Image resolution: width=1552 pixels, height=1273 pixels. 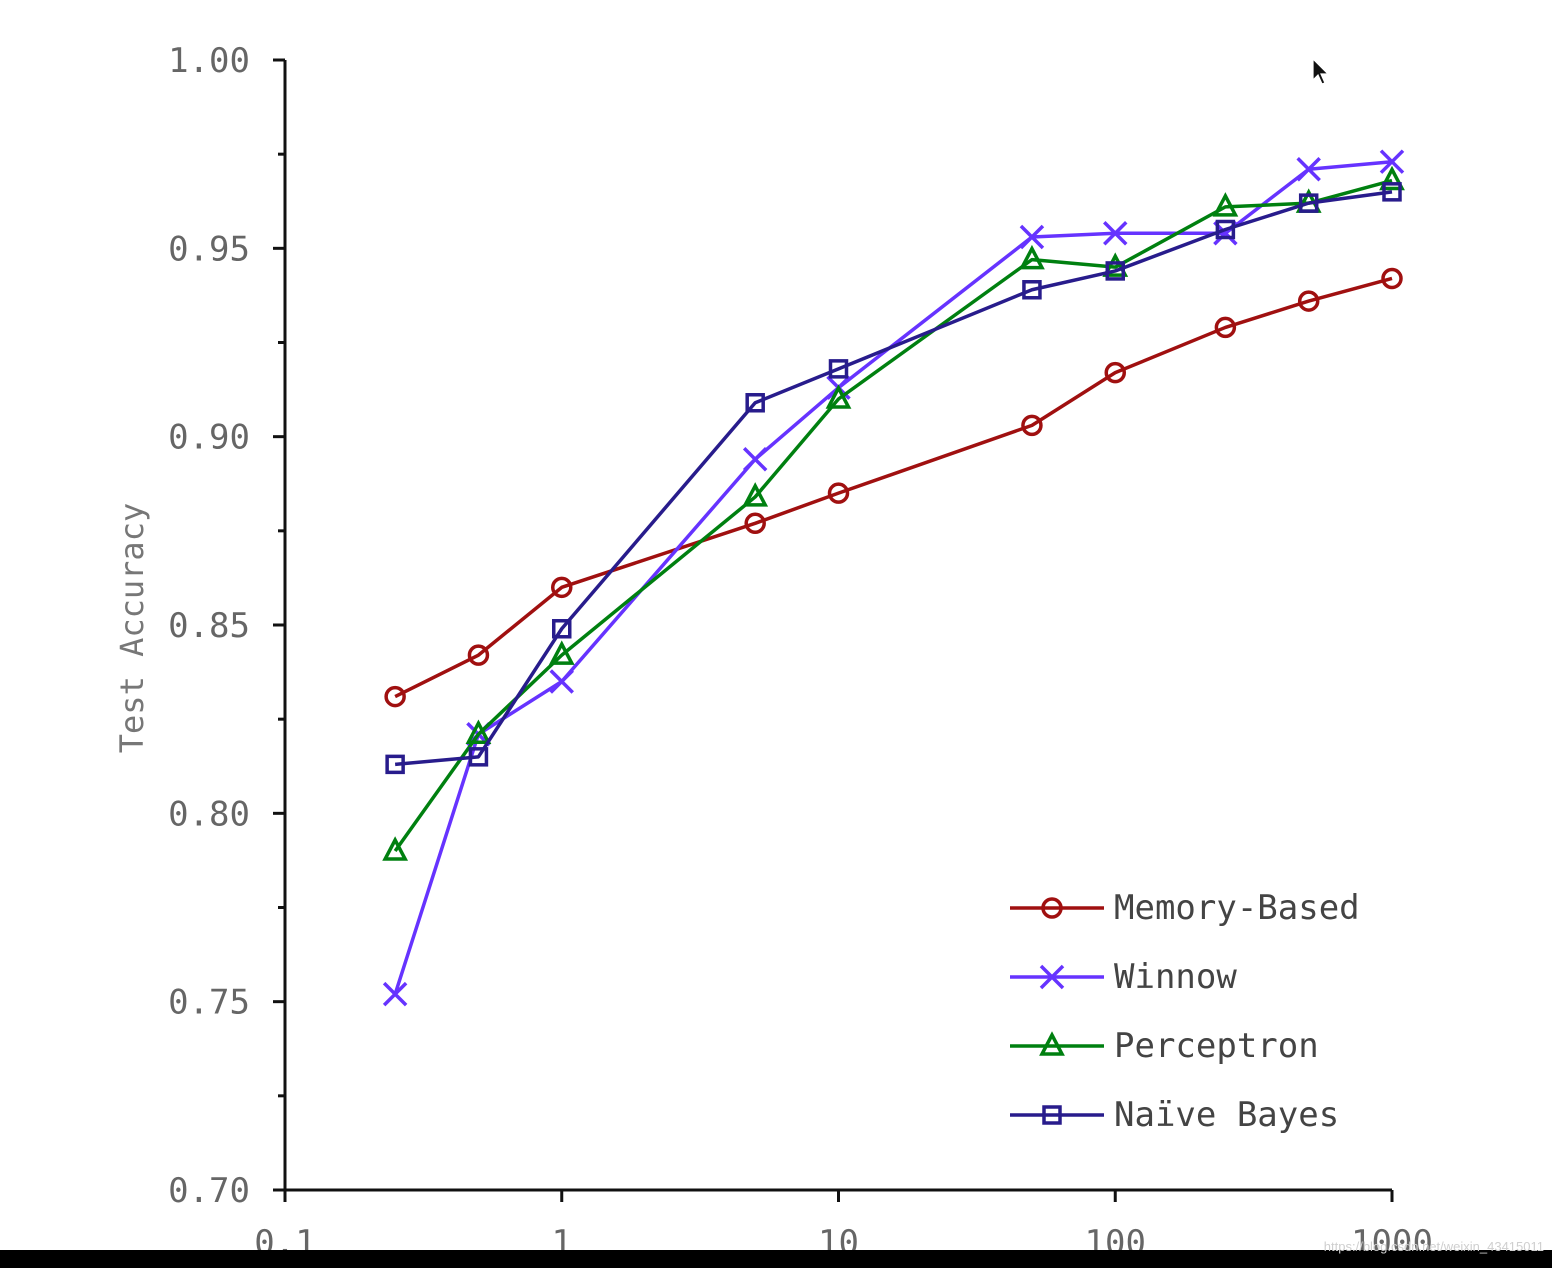 I want to click on legend-entry-memory-based: Memory-Based, so click(x=1185, y=908).